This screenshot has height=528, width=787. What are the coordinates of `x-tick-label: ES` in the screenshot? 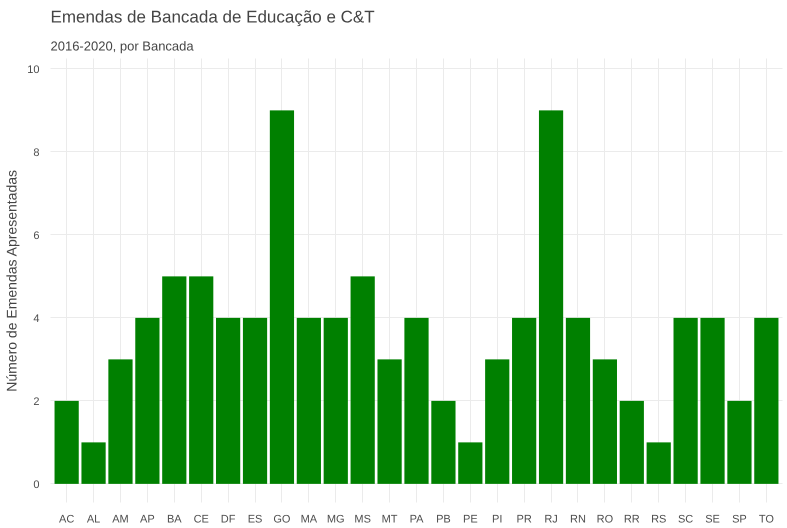 It's located at (255, 520).